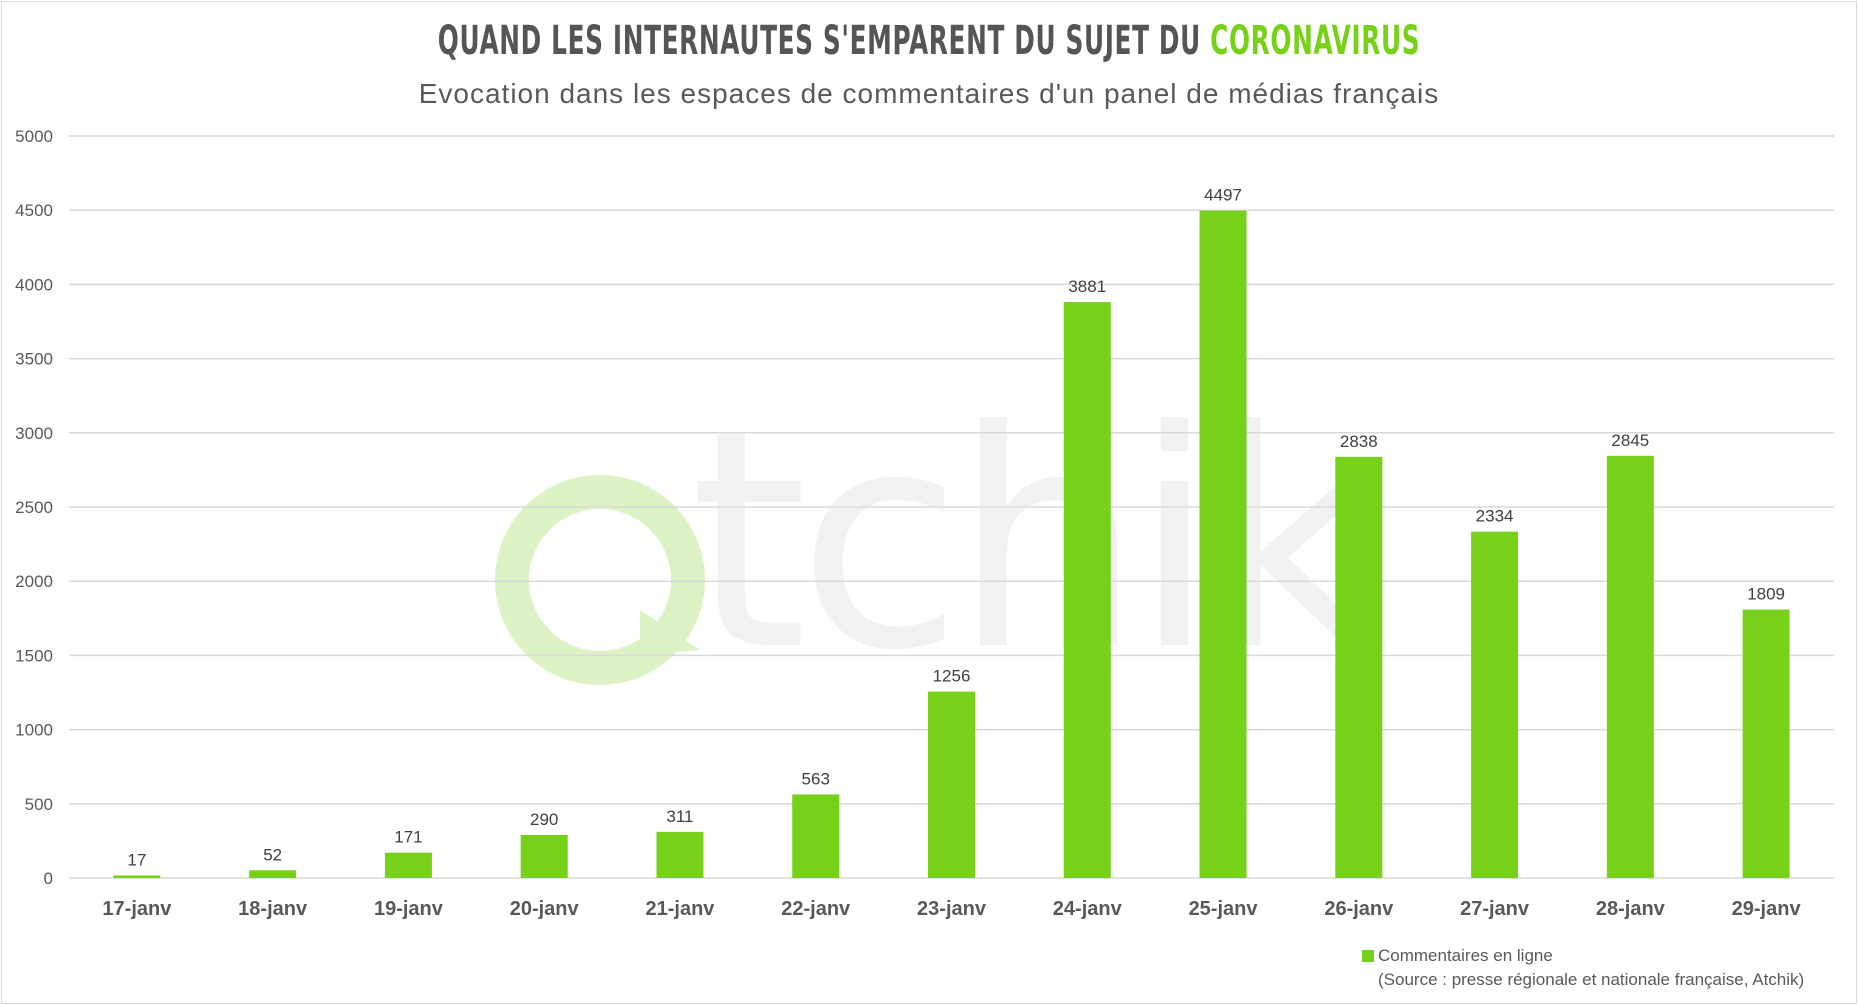 This screenshot has height=1005, width=1858. I want to click on title-highlight: CORONAVIRUS, so click(1315, 41).